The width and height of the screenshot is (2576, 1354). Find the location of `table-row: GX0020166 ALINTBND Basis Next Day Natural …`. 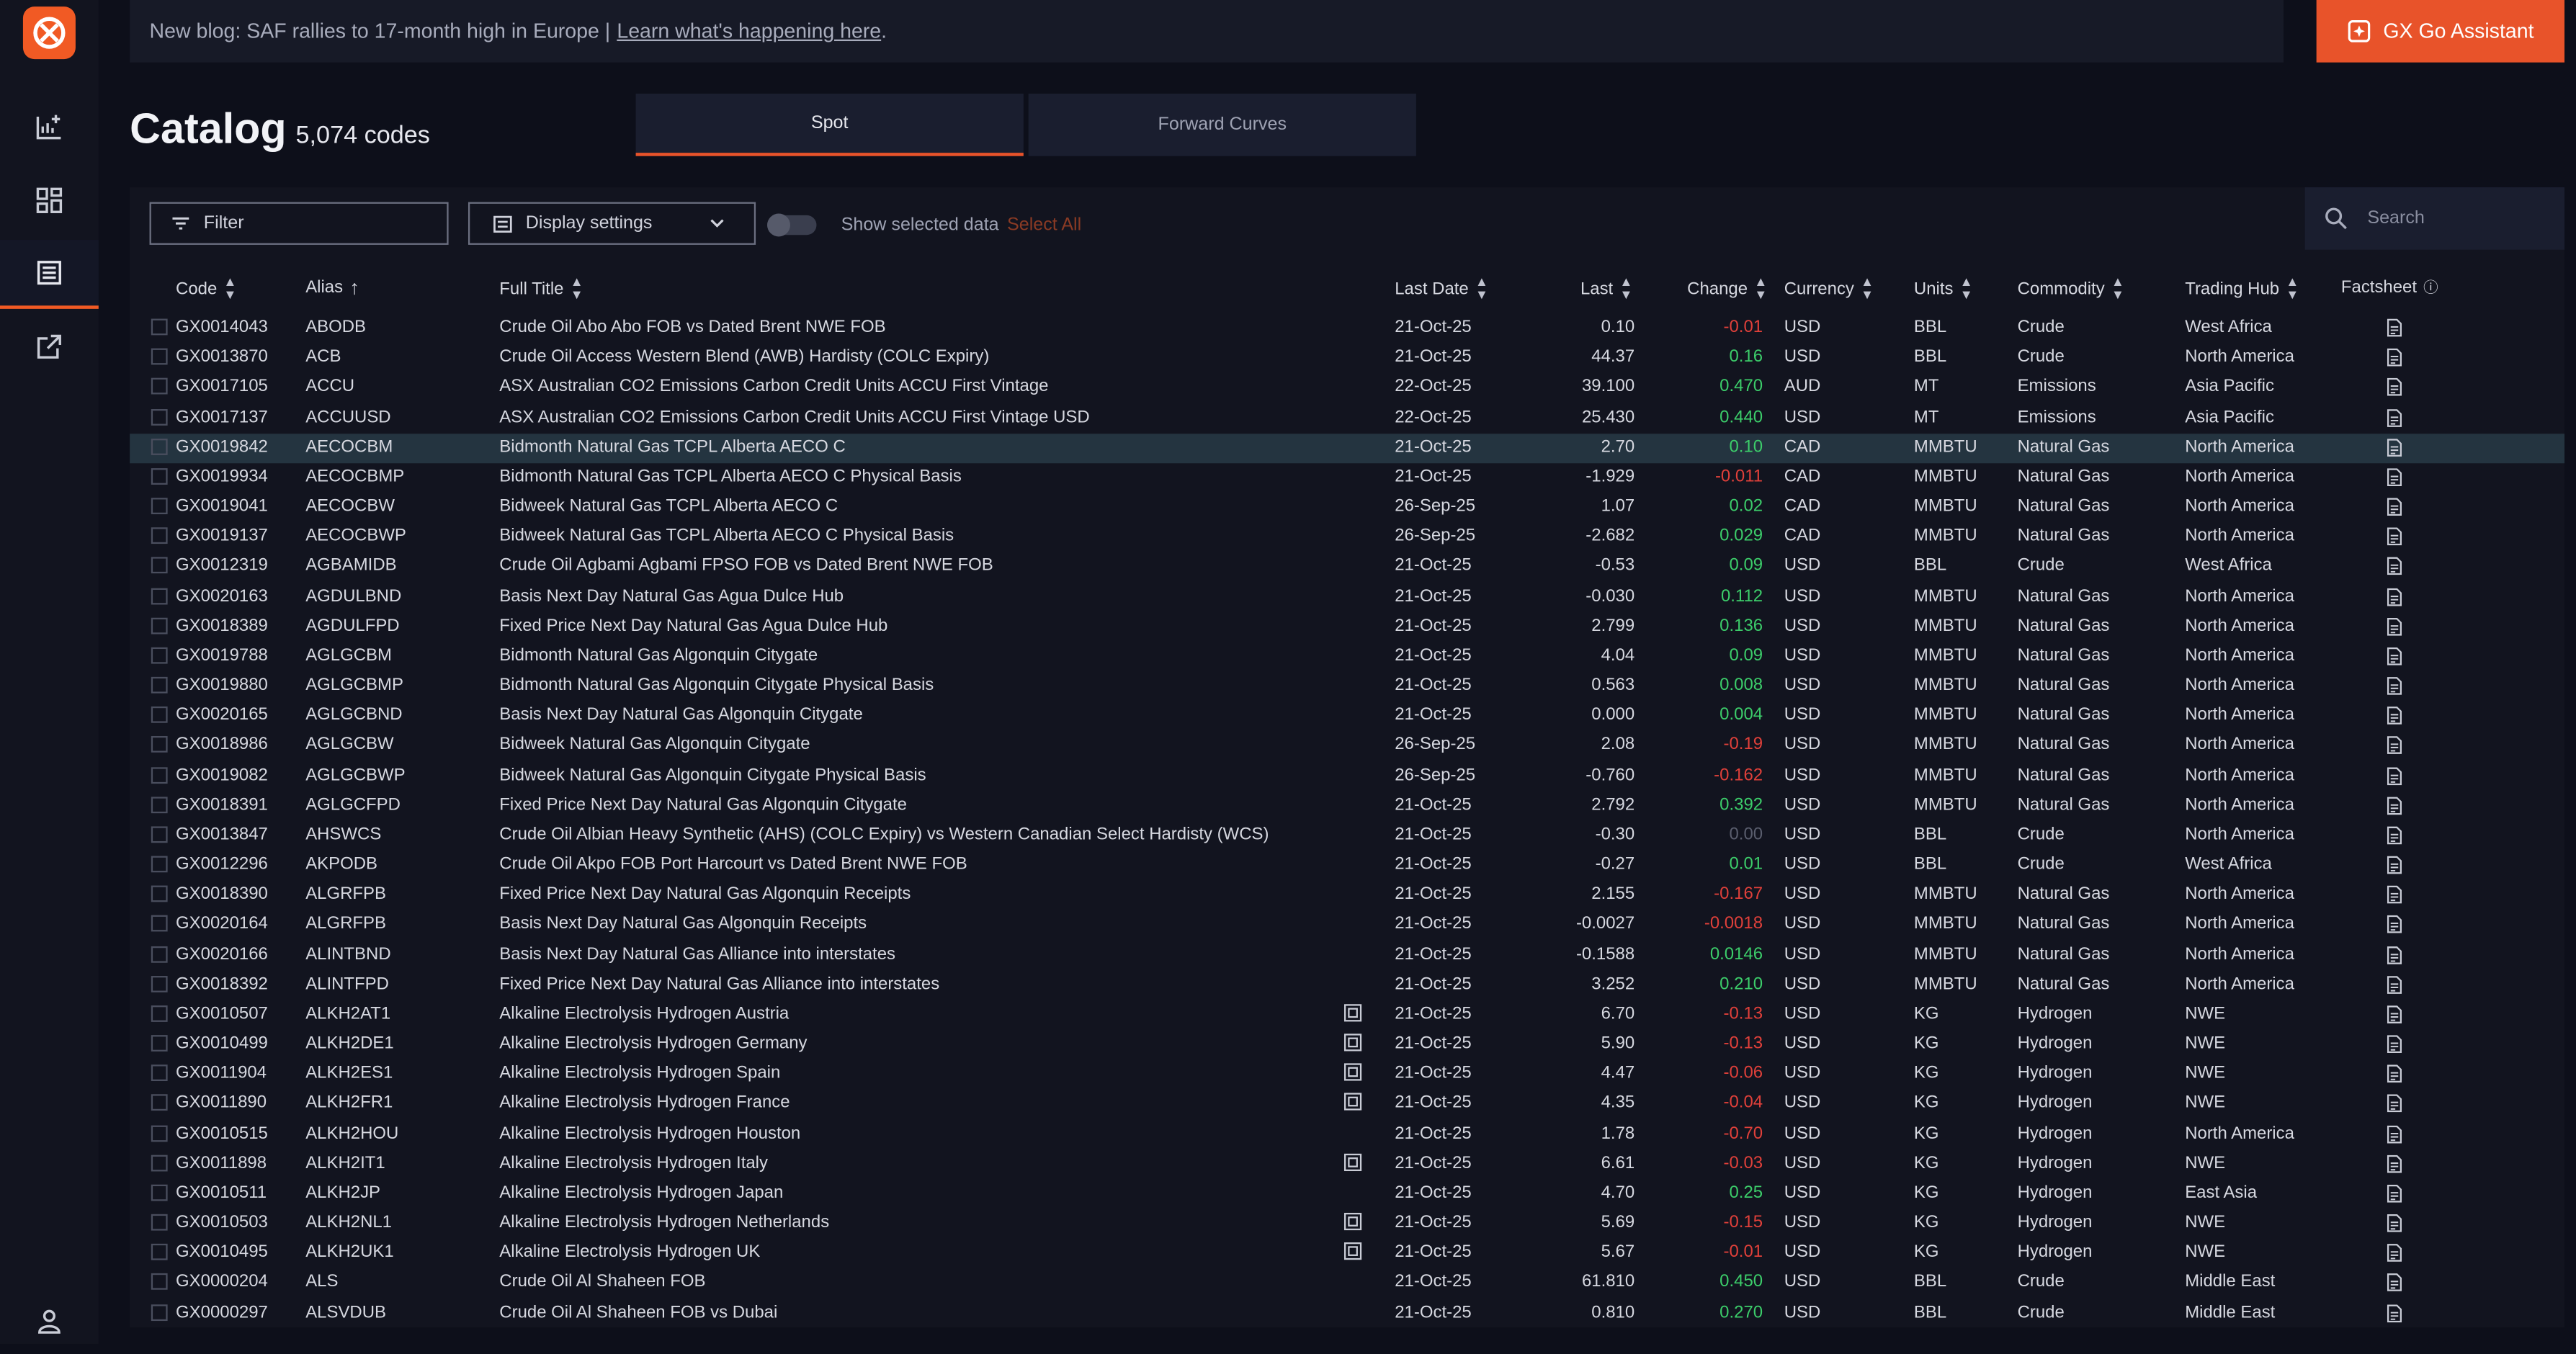

table-row: GX0020166 ALINTBND Basis Next Day Natural … is located at coordinates (1347, 956).